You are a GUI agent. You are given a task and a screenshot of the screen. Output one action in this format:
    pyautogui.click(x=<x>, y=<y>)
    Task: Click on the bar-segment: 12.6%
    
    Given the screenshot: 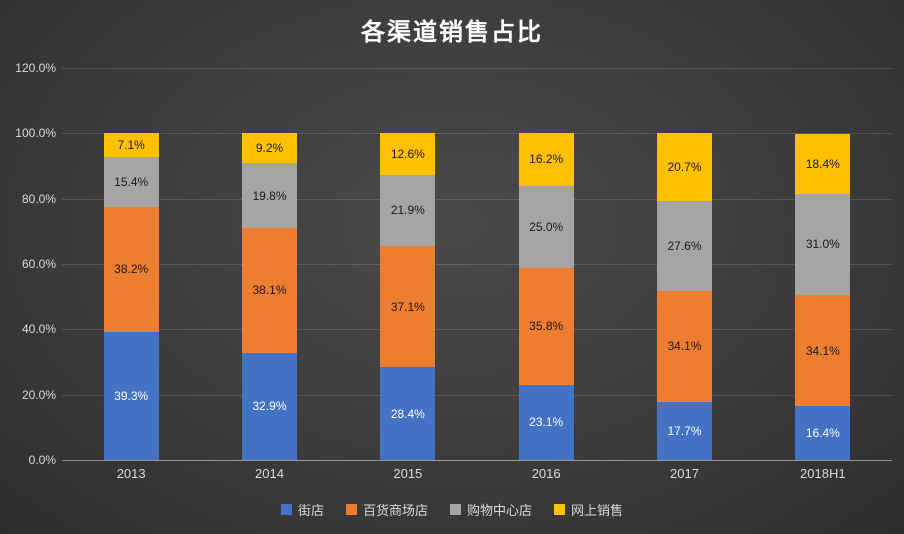 What is the action you would take?
    pyautogui.click(x=408, y=154)
    